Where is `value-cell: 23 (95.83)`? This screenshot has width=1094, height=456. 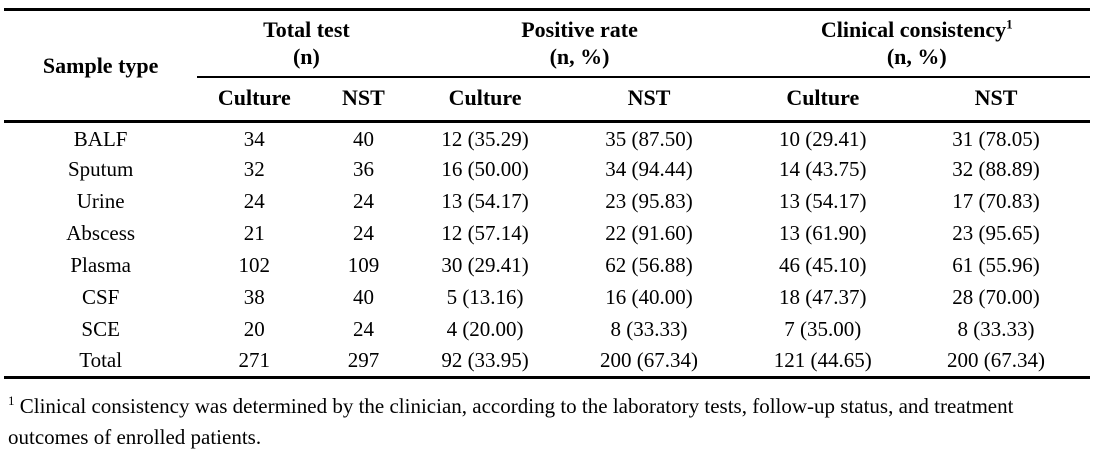
value-cell: 23 (95.83) is located at coordinates (649, 201).